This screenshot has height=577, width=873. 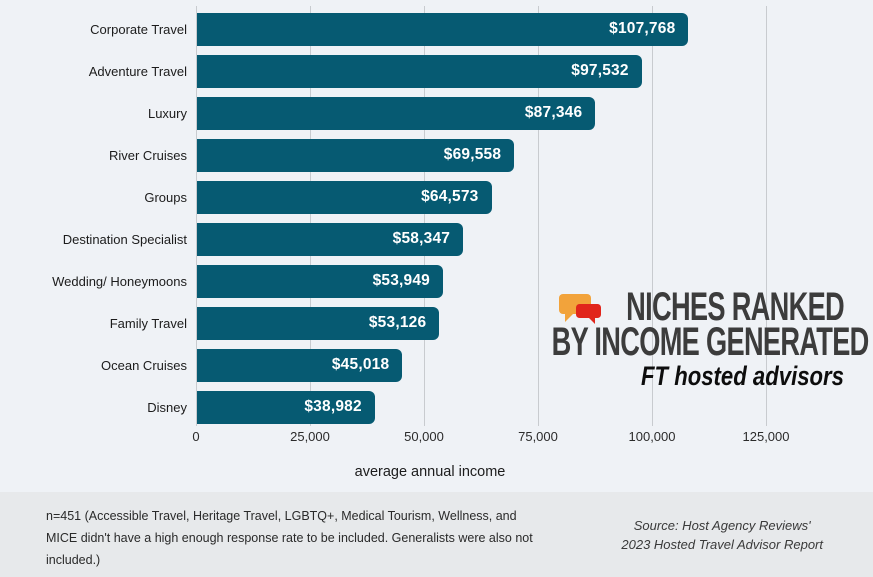 I want to click on x-axis-tick: 100,000, so click(x=652, y=436).